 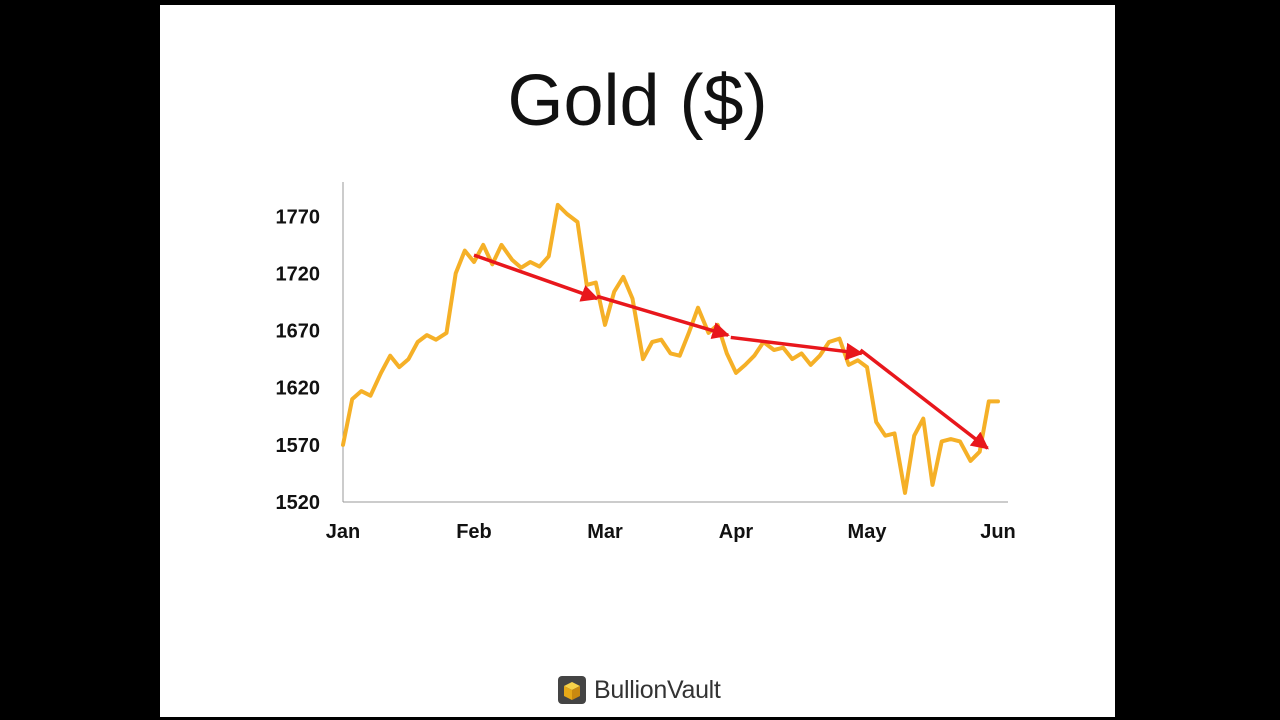 What do you see at coordinates (868, 532) in the screenshot?
I see `x-tick-label: May` at bounding box center [868, 532].